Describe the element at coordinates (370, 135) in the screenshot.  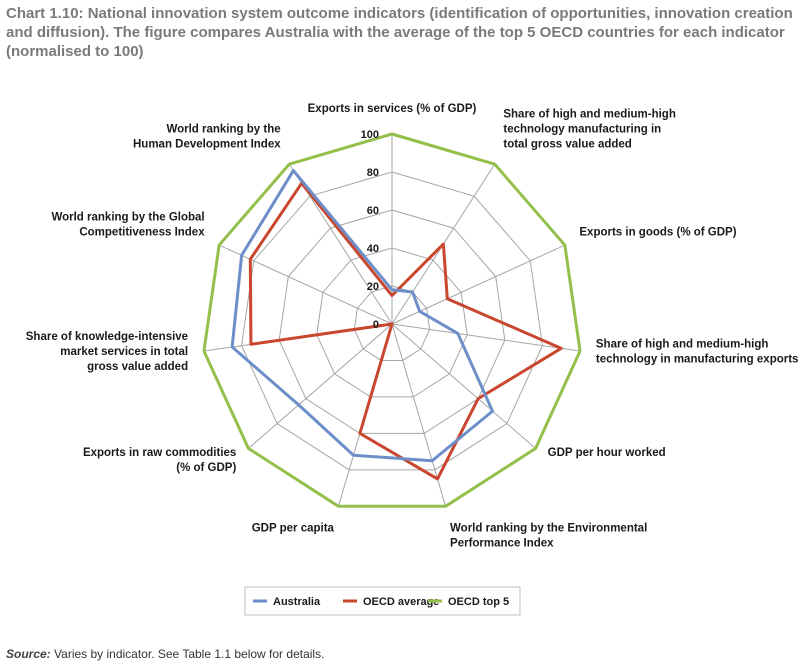
I see `tick-label: 100` at that location.